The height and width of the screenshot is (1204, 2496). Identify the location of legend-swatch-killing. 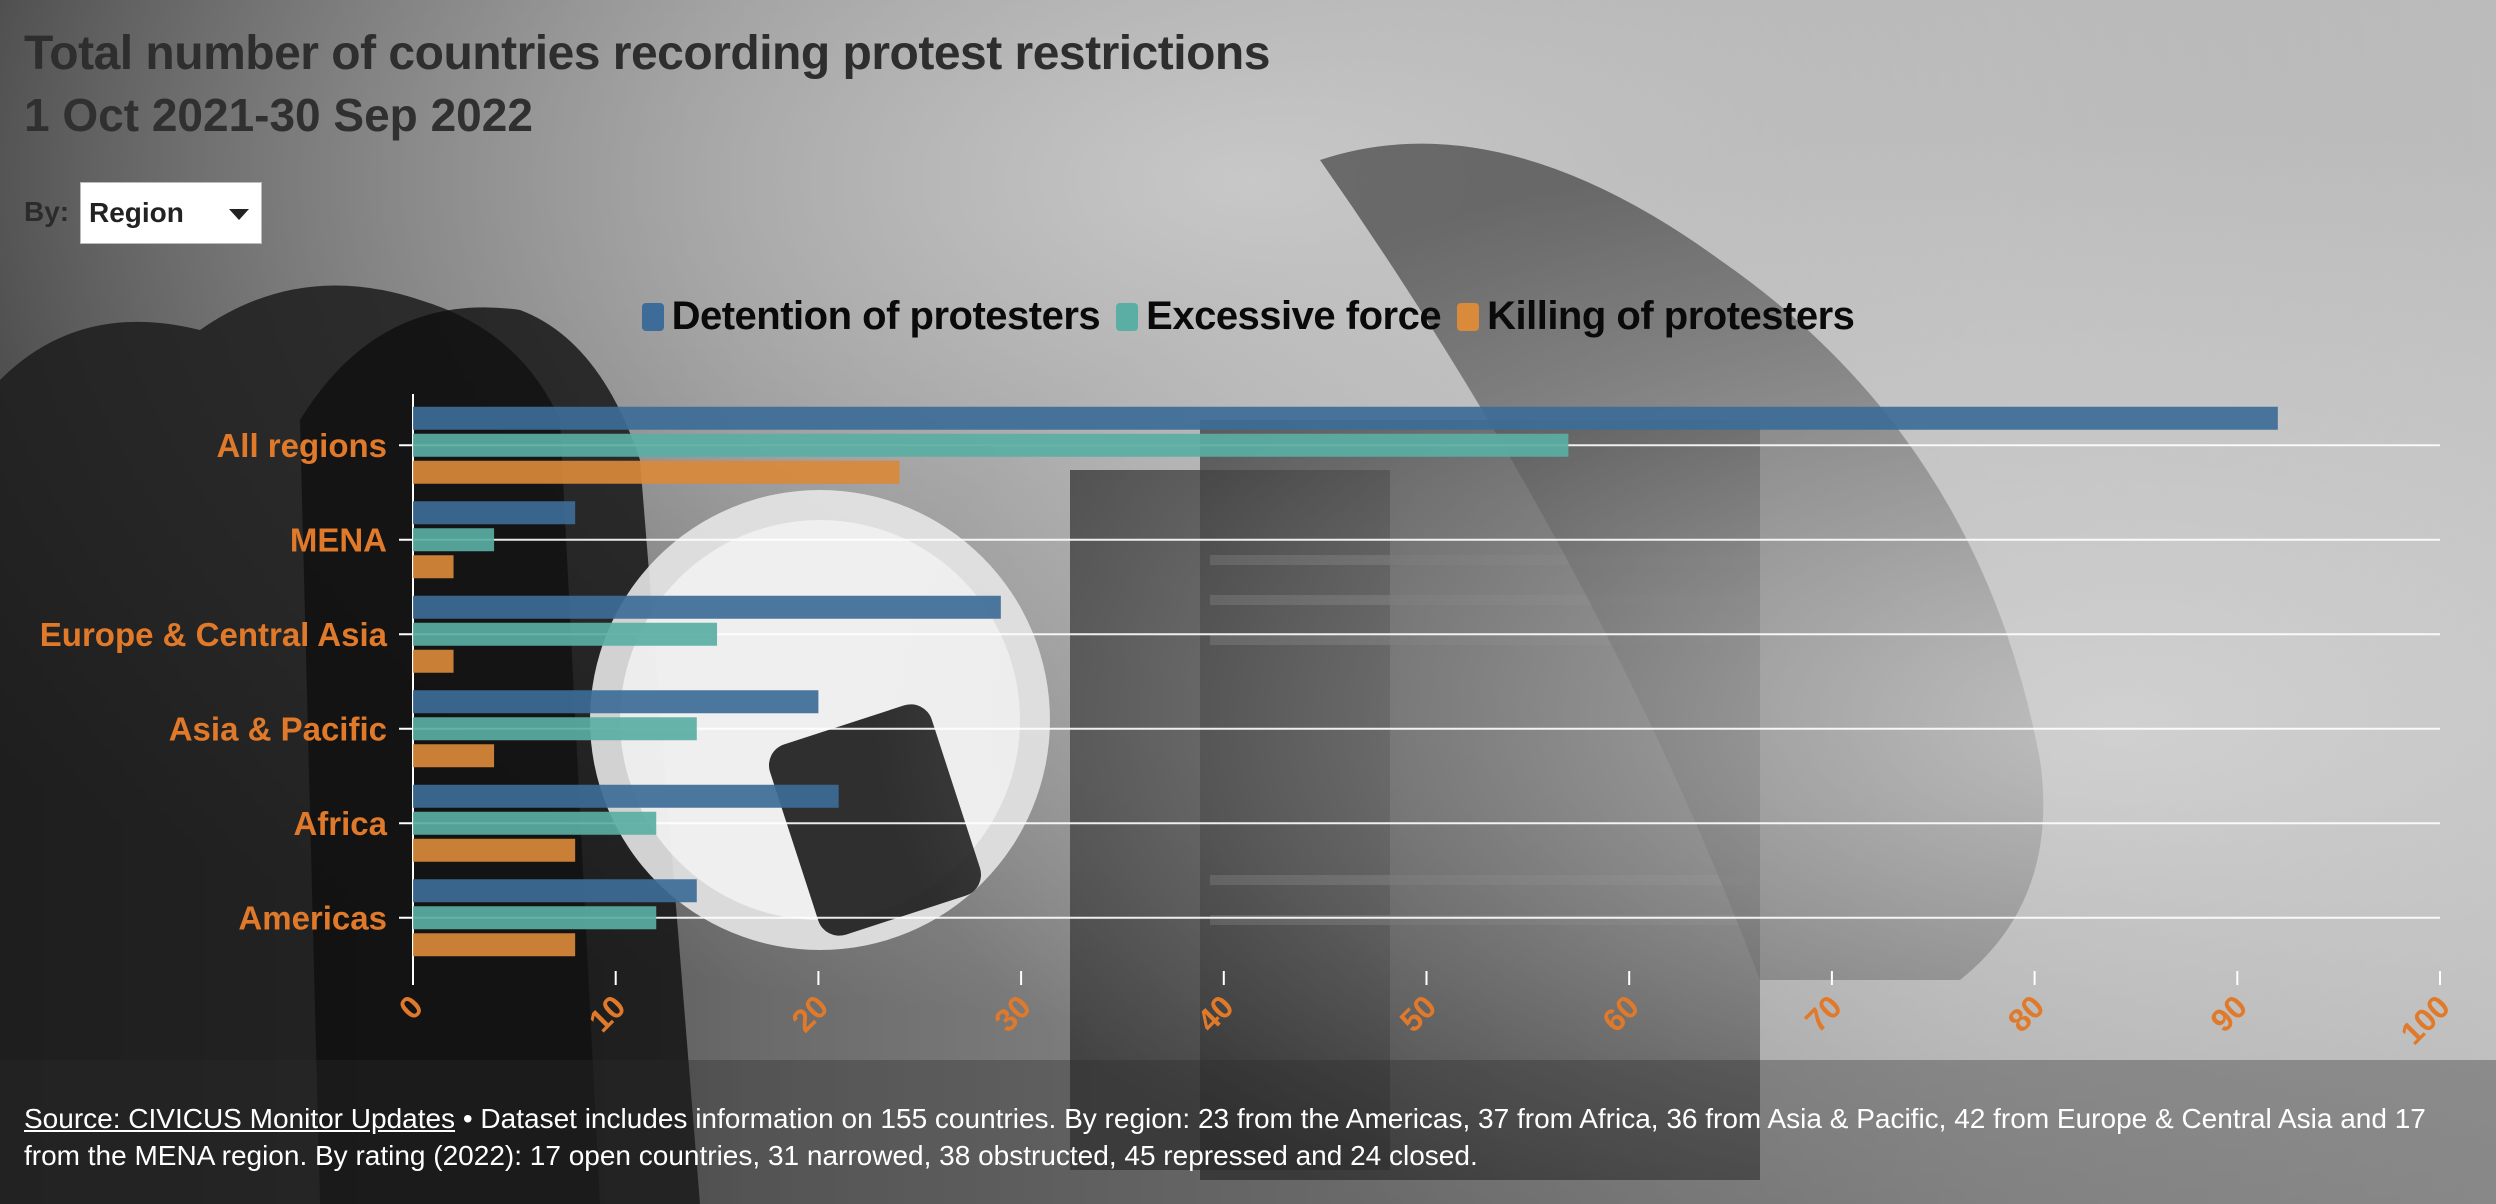
(1468, 316).